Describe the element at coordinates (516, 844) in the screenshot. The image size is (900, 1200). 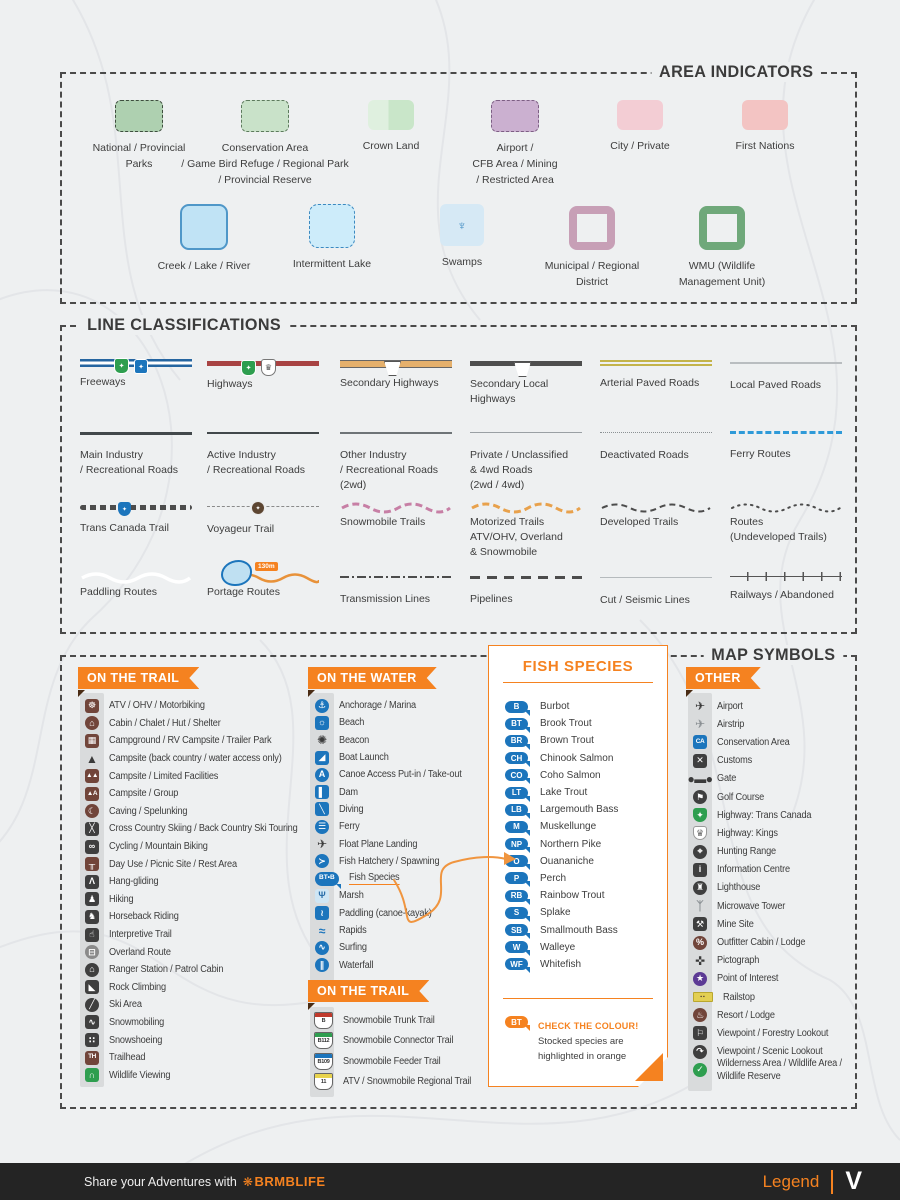
I see `fish-species-badge: NP` at that location.